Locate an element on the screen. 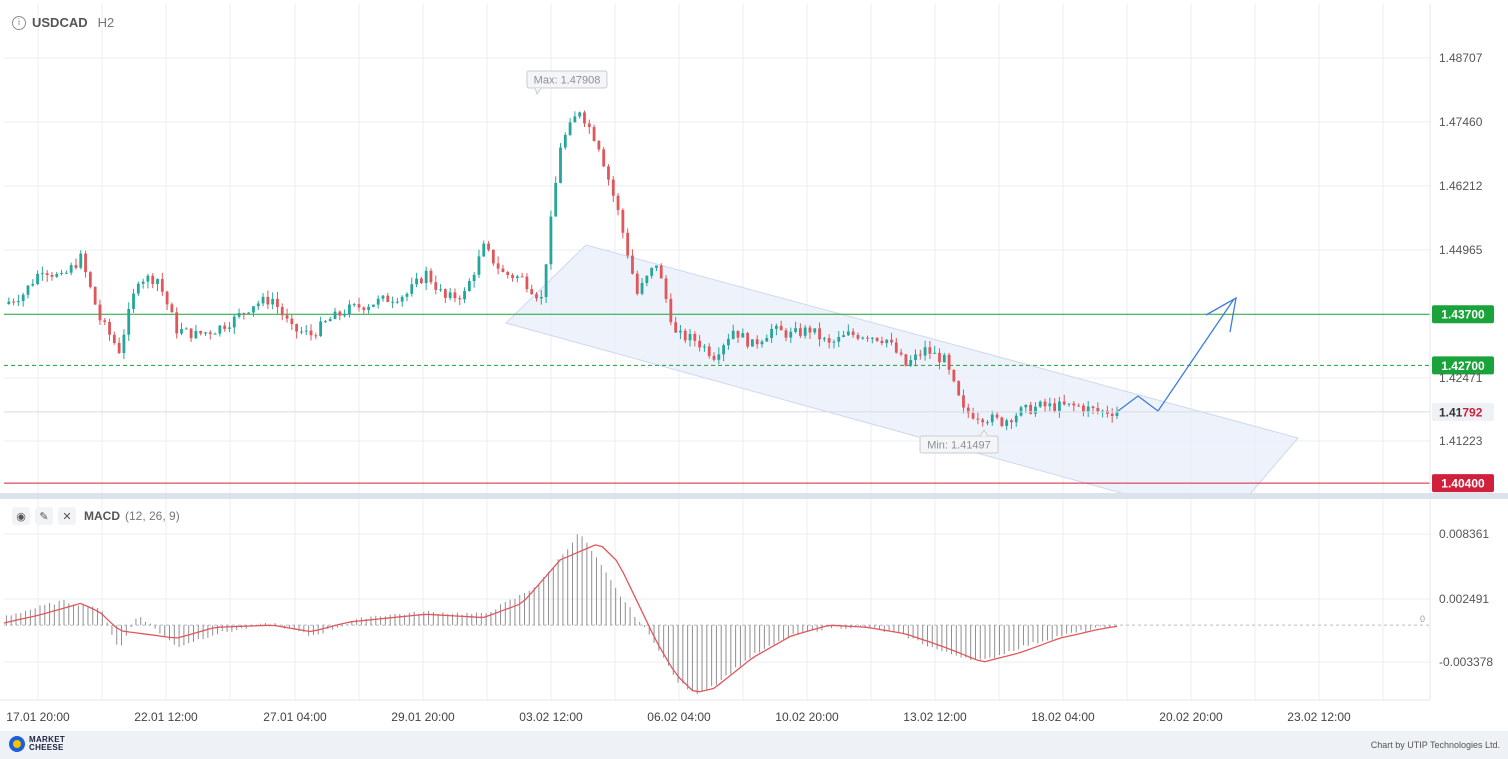 Image resolution: width=1508 pixels, height=759 pixels. min-label: Min: 1.41497 is located at coordinates (959, 446).